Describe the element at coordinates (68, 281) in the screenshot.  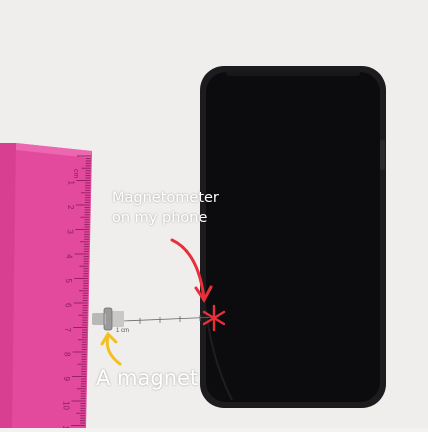
I see `ruler-number: 5` at that location.